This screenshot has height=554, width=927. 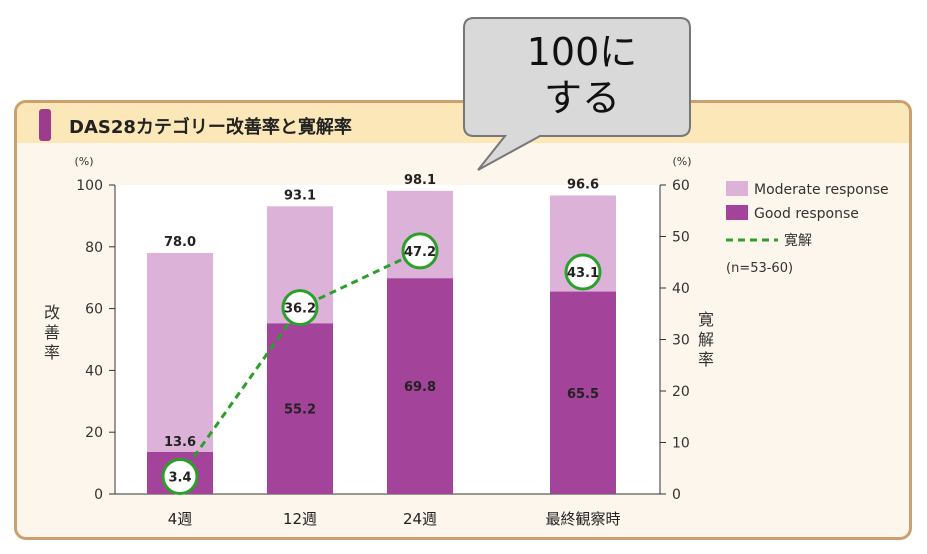 I want to click on y-axis-label-left: 善, so click(x=52, y=332).